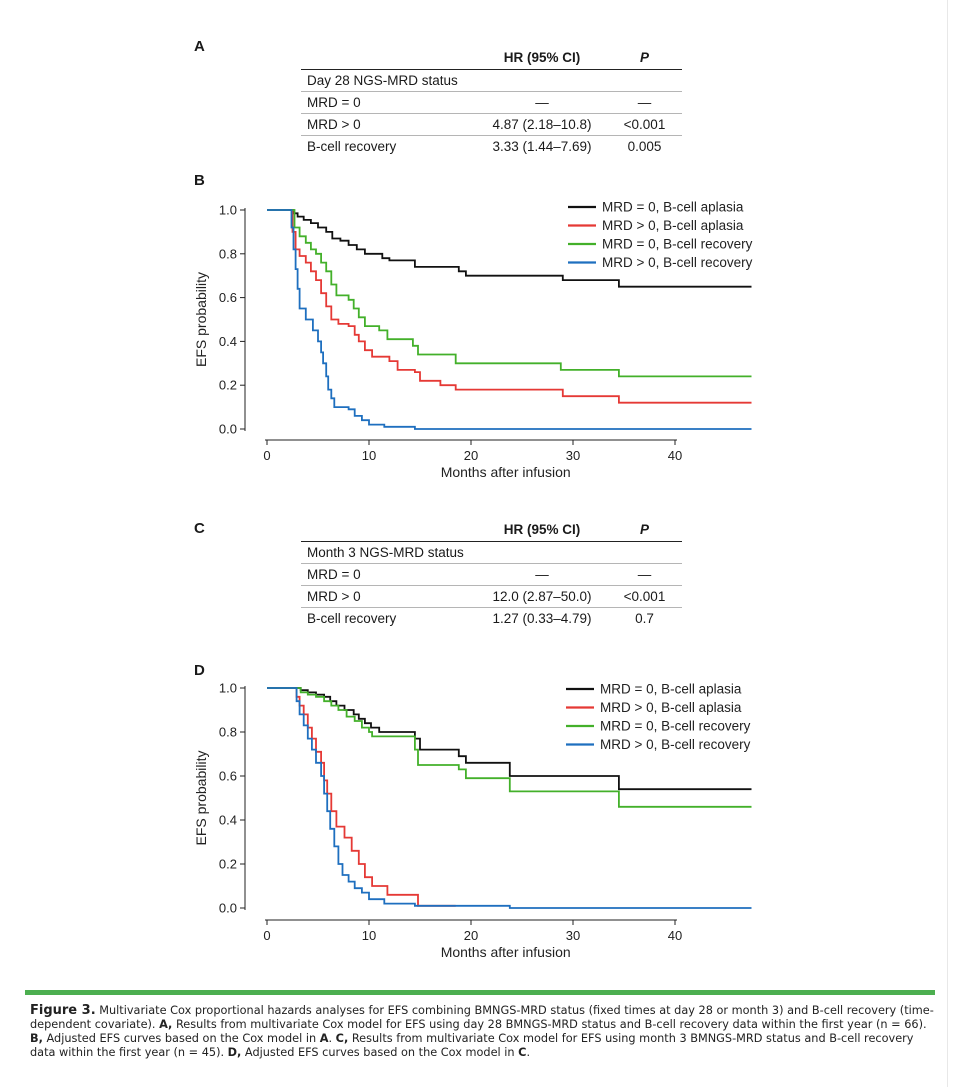 Image resolution: width=956 pixels, height=1087 pixels. Describe the element at coordinates (342, 1038) in the screenshot. I see `caption-segment: C,` at that location.